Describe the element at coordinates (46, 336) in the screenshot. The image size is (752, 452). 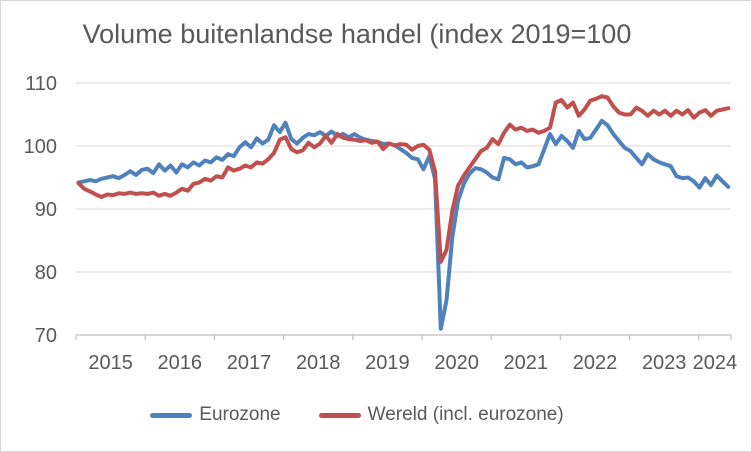
I see `y-axis-label-70: 70` at that location.